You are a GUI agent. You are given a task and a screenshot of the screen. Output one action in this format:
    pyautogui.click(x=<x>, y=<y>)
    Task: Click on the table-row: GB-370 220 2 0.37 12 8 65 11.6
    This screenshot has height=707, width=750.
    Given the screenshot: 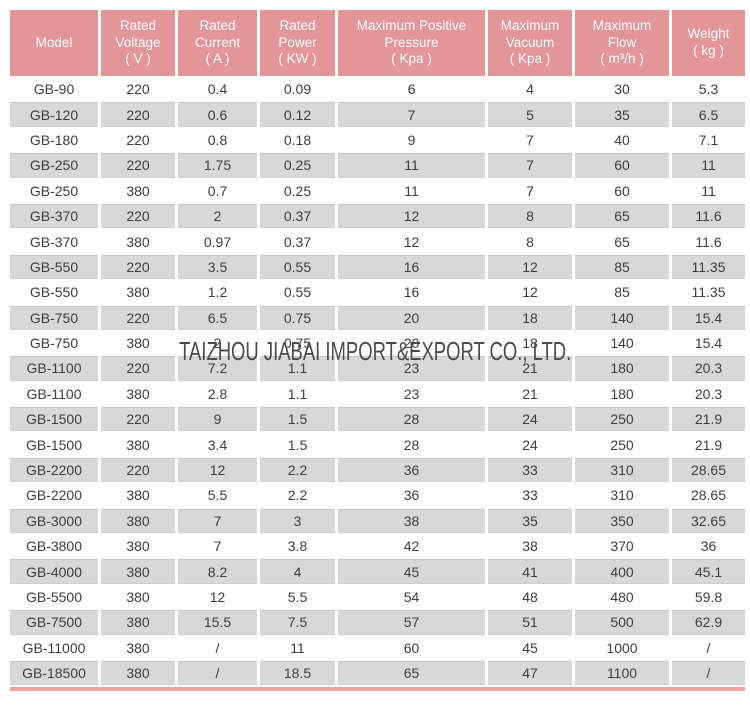 What is the action you would take?
    pyautogui.click(x=377, y=216)
    